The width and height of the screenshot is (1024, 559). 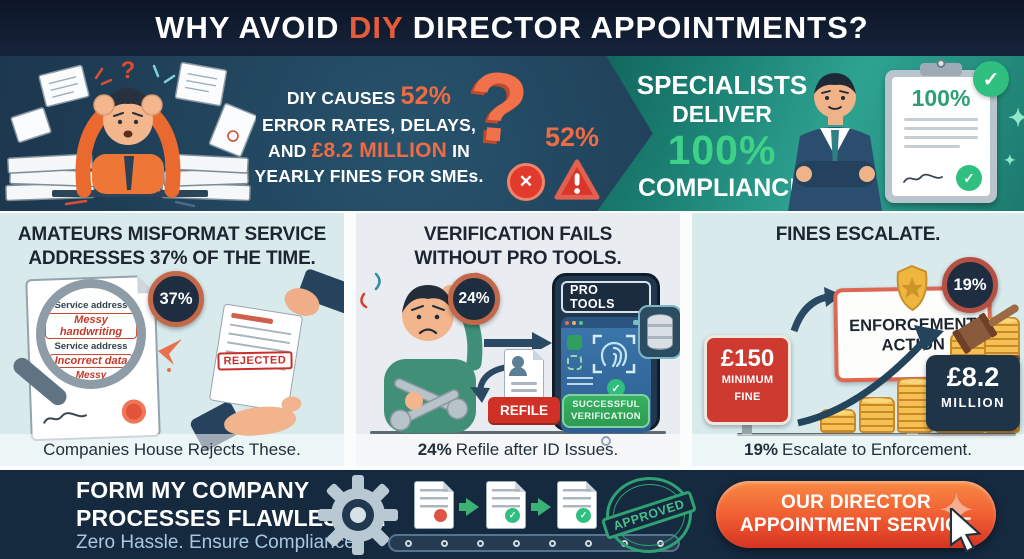 What do you see at coordinates (636, 27) in the screenshot?
I see `title-suffix: DIRECTOR APPOINTMENTS?` at bounding box center [636, 27].